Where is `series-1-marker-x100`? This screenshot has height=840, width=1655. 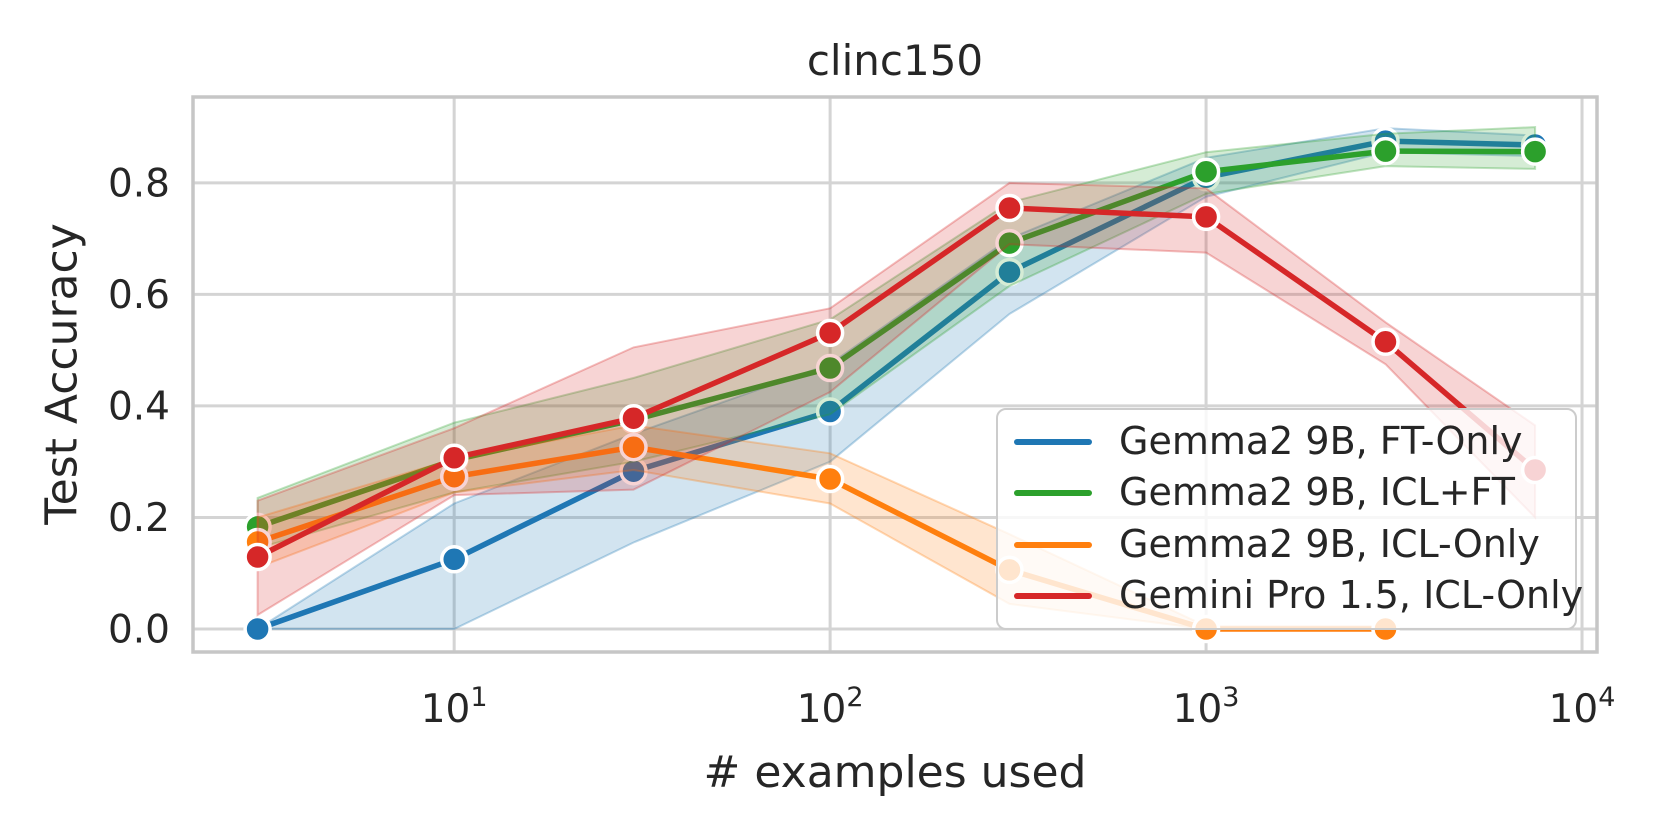
series-1-marker-x100 is located at coordinates (830, 368).